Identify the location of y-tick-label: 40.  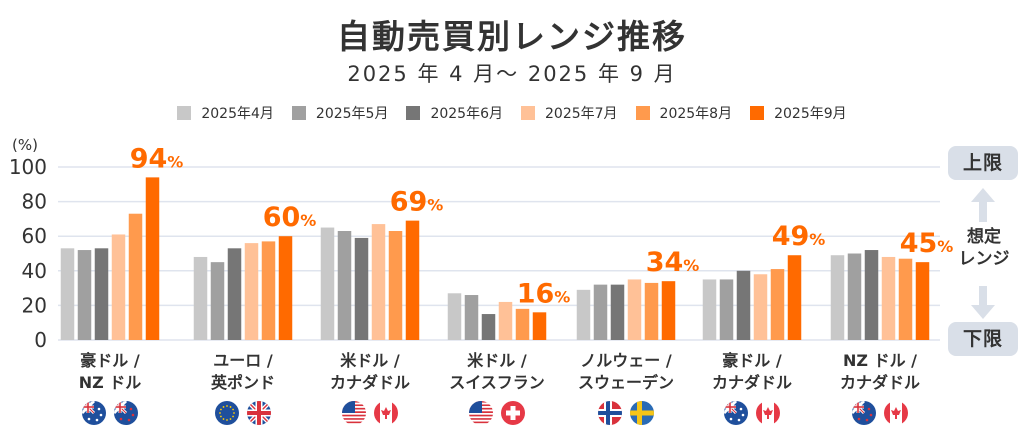
(34, 271).